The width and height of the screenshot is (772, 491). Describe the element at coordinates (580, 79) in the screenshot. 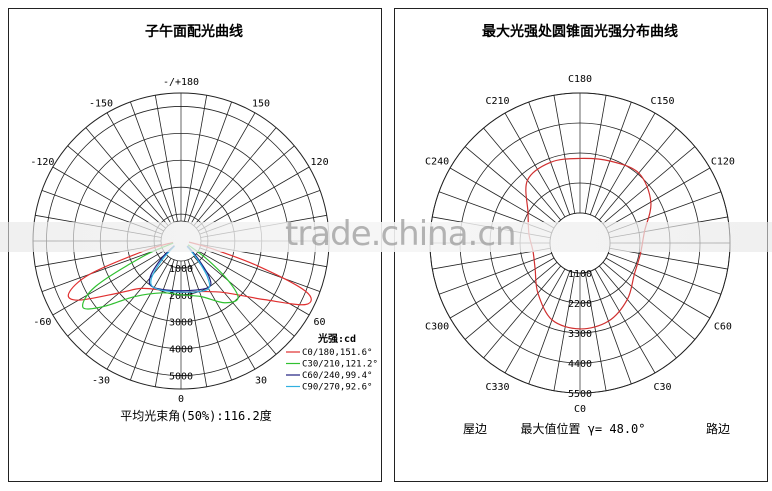

I see `angle-tick-label: C180` at that location.